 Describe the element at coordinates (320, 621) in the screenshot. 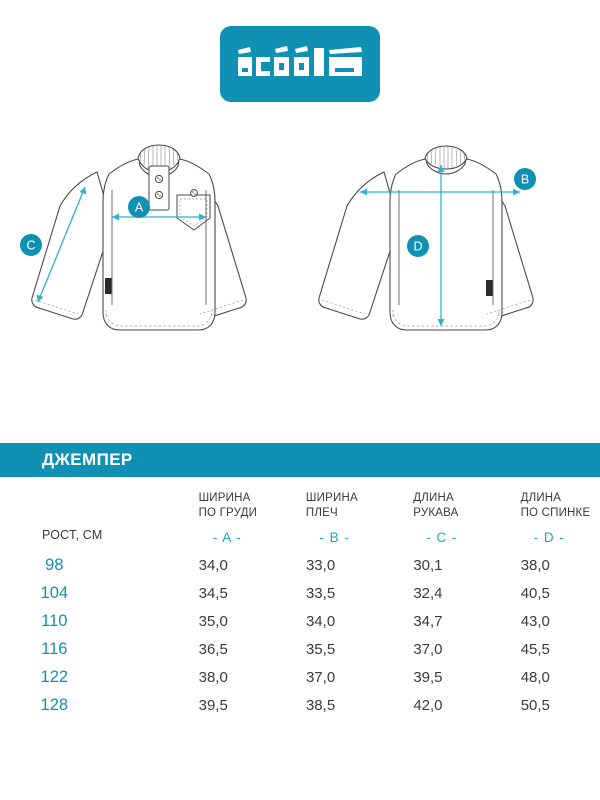

I see `cell-shoulder: 34,0` at that location.